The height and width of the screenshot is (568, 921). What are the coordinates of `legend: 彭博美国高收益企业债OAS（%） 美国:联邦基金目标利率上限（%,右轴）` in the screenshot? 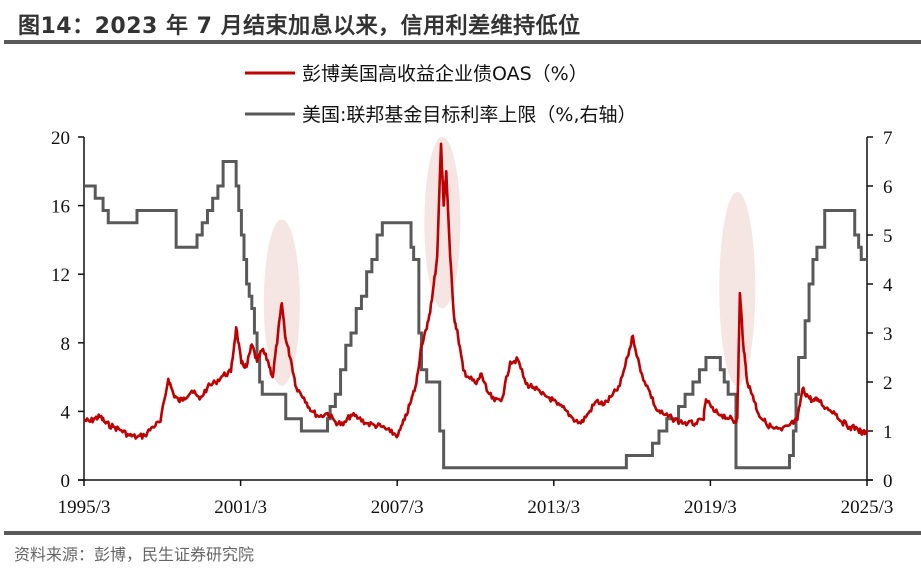 It's located at (441, 94).